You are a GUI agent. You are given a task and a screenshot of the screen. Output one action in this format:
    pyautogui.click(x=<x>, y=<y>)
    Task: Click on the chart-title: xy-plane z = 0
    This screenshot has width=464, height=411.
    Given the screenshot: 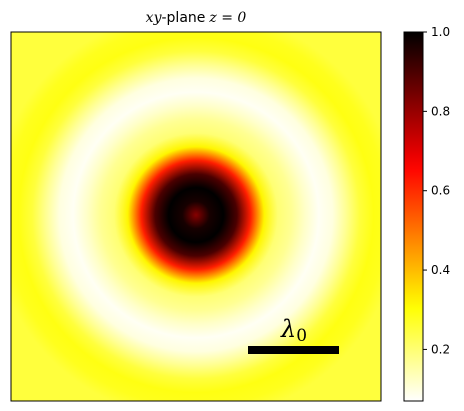 What is the action you would take?
    pyautogui.click(x=196, y=18)
    